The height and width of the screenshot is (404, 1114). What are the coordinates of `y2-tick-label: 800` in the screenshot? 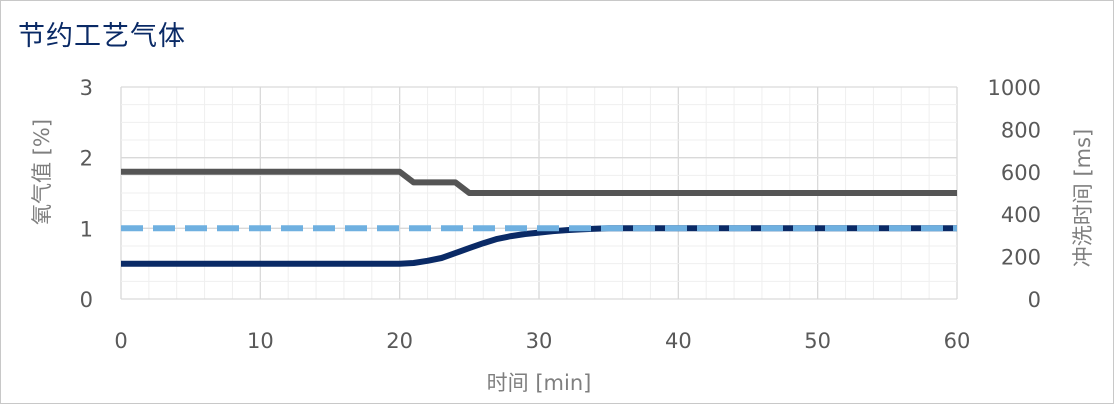 It's located at (1021, 130).